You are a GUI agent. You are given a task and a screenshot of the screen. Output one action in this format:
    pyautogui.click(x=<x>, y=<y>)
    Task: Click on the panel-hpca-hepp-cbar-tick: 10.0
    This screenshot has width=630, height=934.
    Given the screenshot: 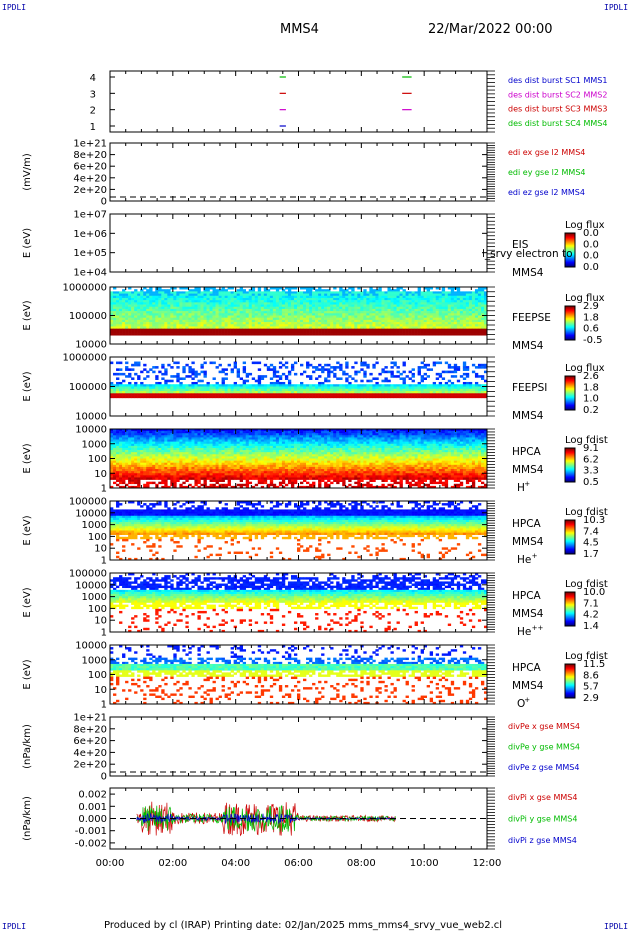 What is the action you would take?
    pyautogui.click(x=594, y=592)
    